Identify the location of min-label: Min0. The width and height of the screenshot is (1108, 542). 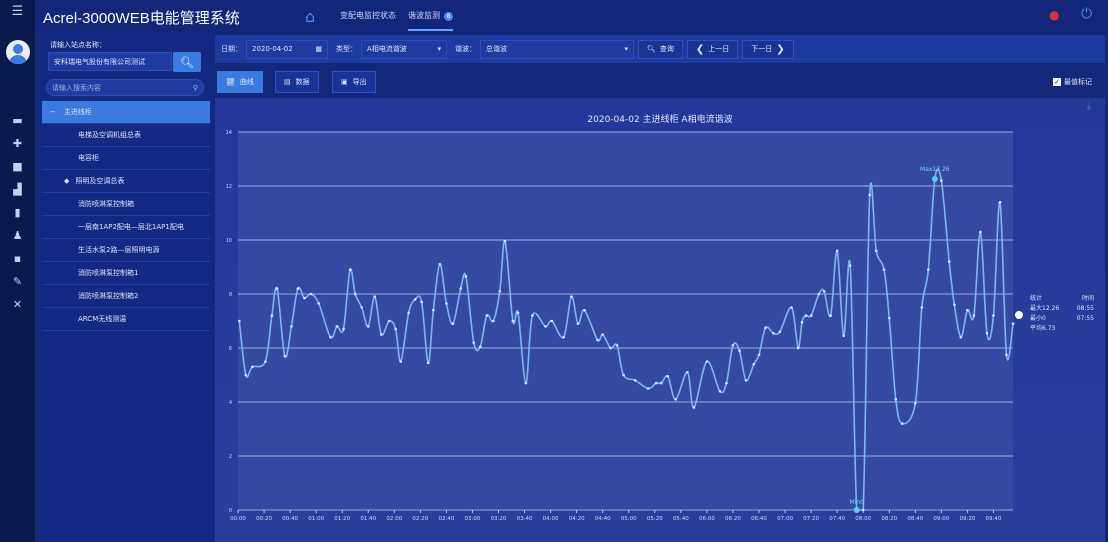
(856, 502).